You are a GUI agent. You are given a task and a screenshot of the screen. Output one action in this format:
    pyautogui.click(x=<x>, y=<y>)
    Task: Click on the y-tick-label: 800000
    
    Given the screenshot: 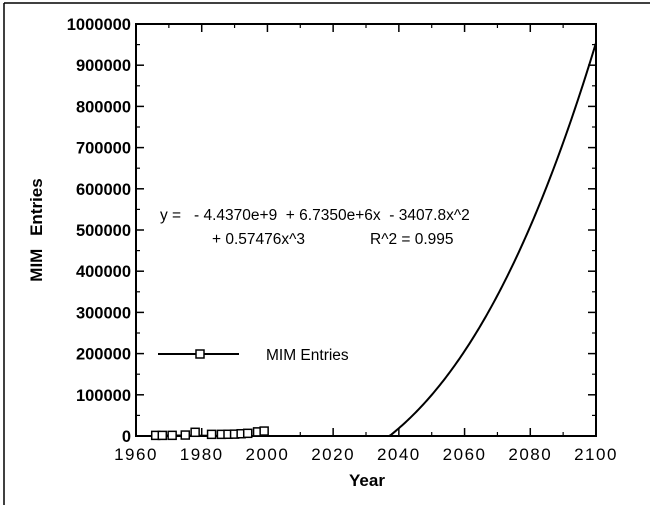 What is the action you would take?
    pyautogui.click(x=103, y=107)
    